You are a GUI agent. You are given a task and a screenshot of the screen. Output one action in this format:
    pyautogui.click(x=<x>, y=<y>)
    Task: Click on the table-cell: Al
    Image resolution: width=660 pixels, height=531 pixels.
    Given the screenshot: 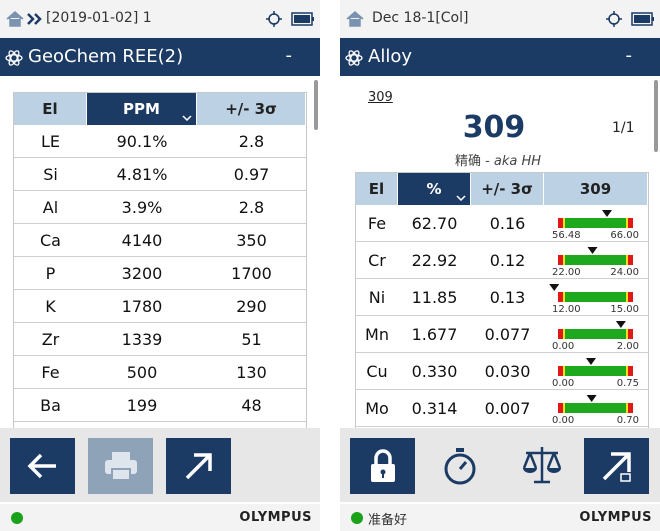 What is the action you would take?
    pyautogui.click(x=50, y=207)
    